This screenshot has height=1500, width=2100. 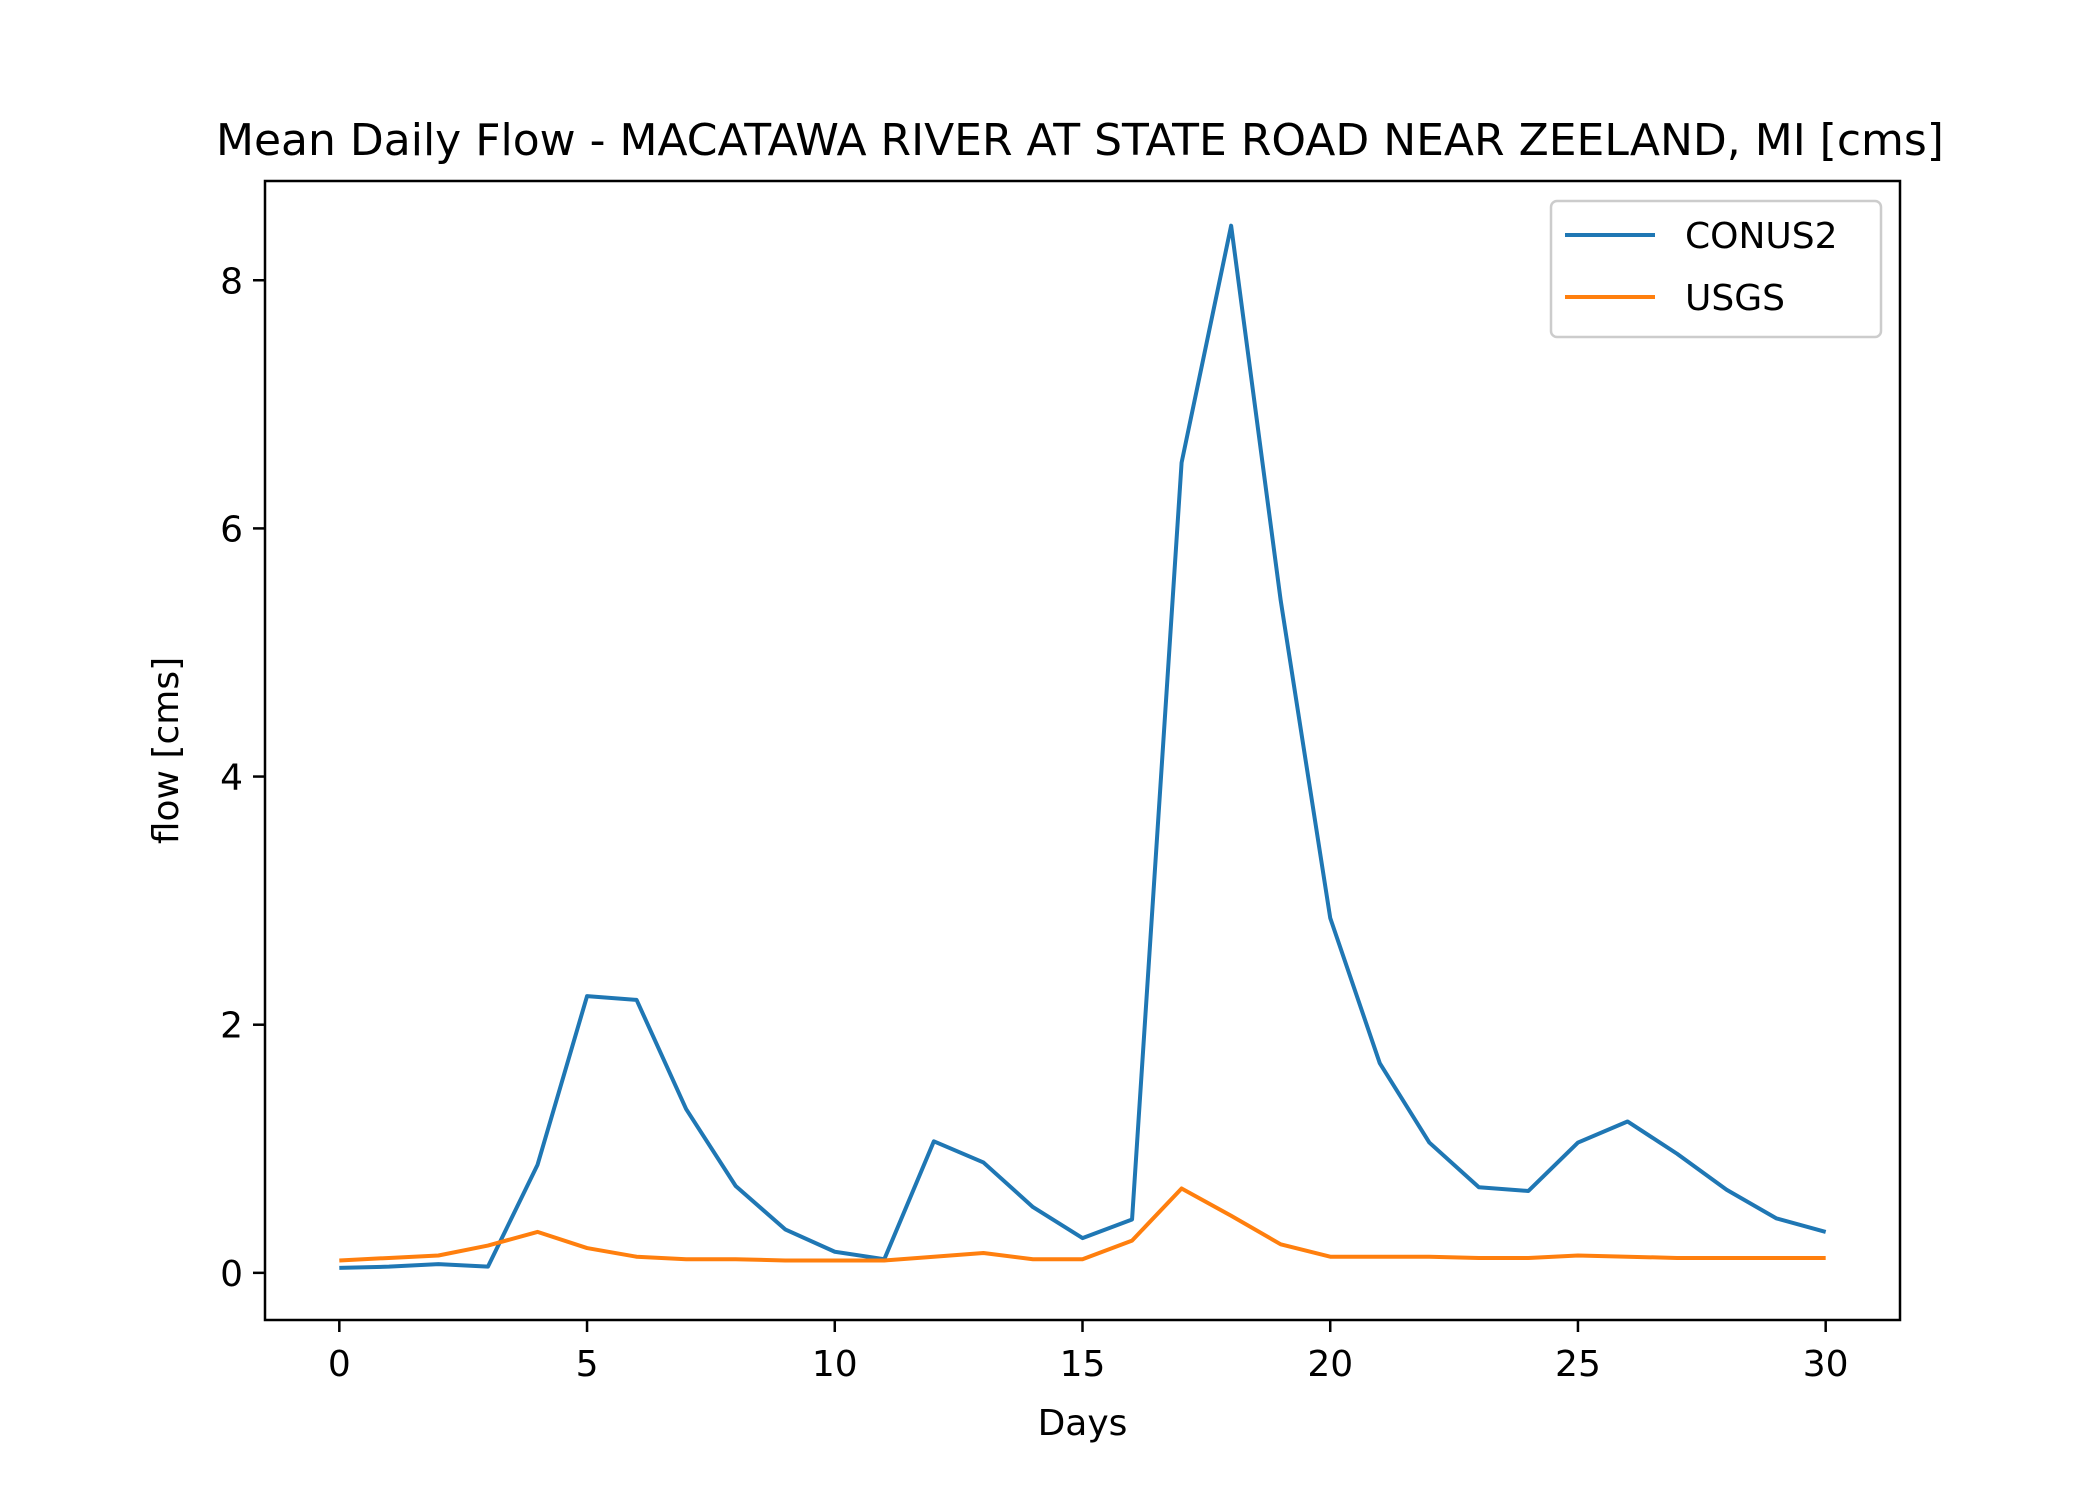 I want to click on legend-label-usgs: USGS, so click(x=1735, y=298).